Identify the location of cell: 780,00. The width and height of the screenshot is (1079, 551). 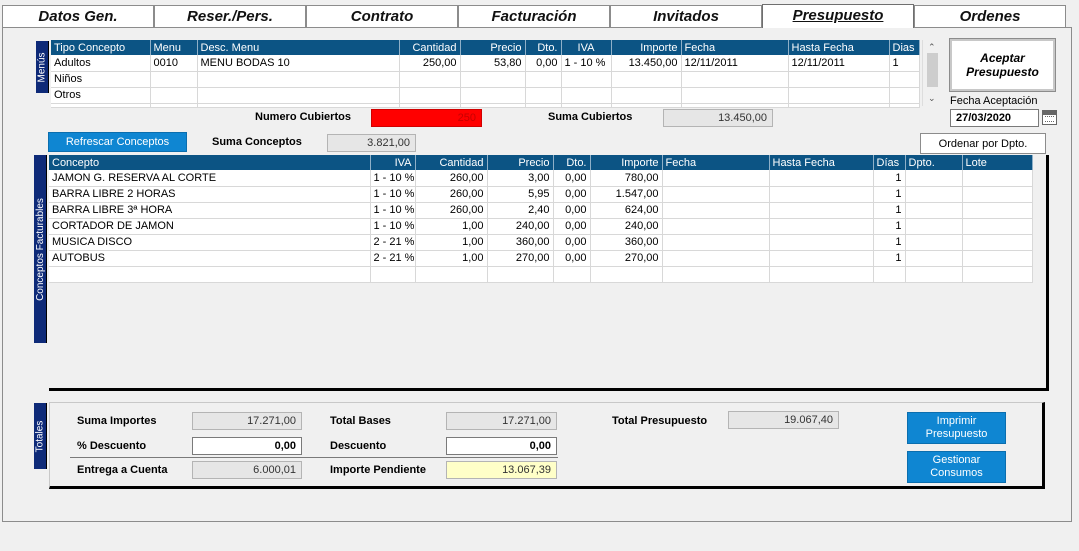
(626, 178).